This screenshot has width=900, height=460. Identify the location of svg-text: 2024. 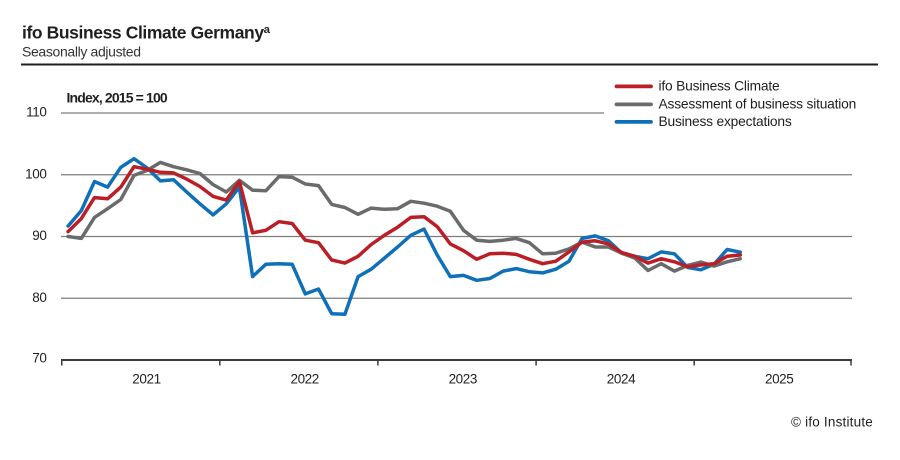
(621, 378).